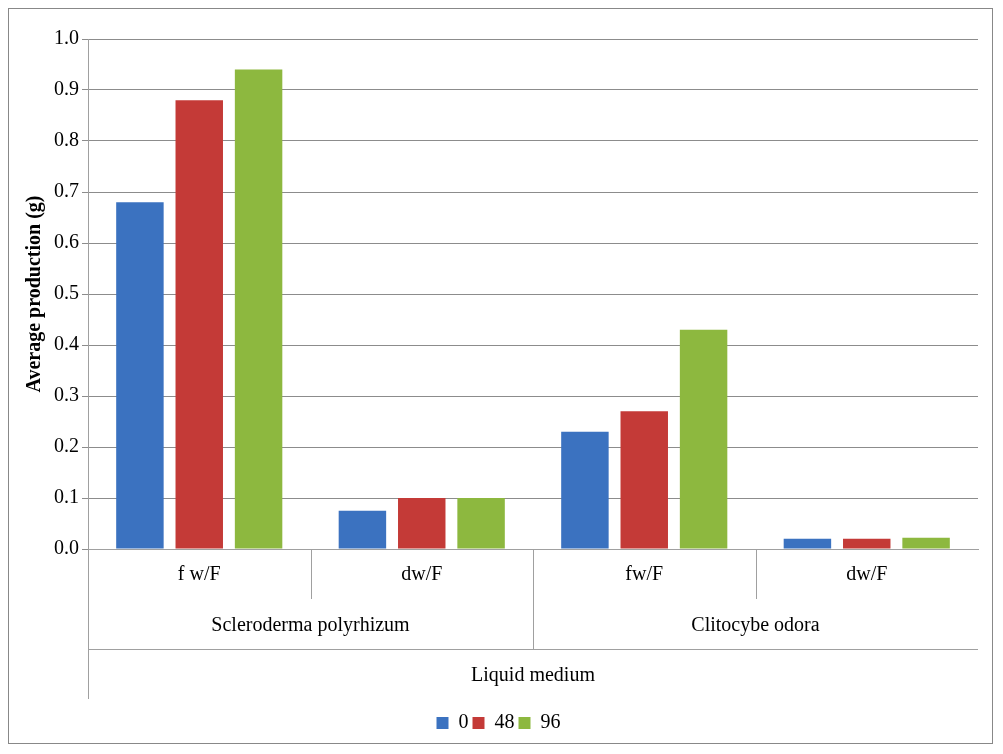 Image resolution: width=1003 pixels, height=754 pixels. I want to click on y-tick-label: 0.1, so click(66, 496).